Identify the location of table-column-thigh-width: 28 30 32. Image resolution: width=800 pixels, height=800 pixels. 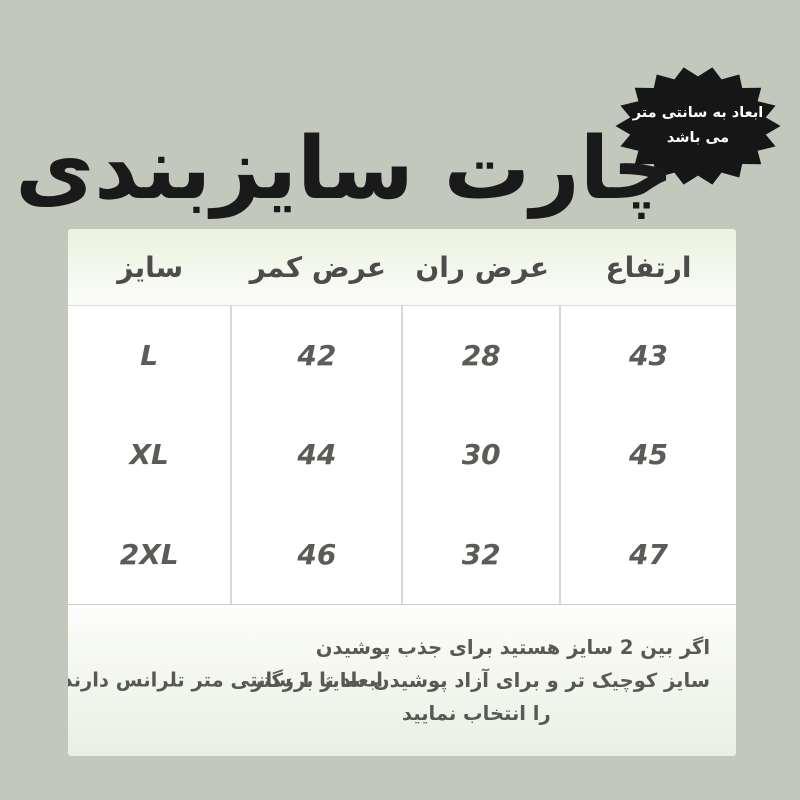
(482, 455).